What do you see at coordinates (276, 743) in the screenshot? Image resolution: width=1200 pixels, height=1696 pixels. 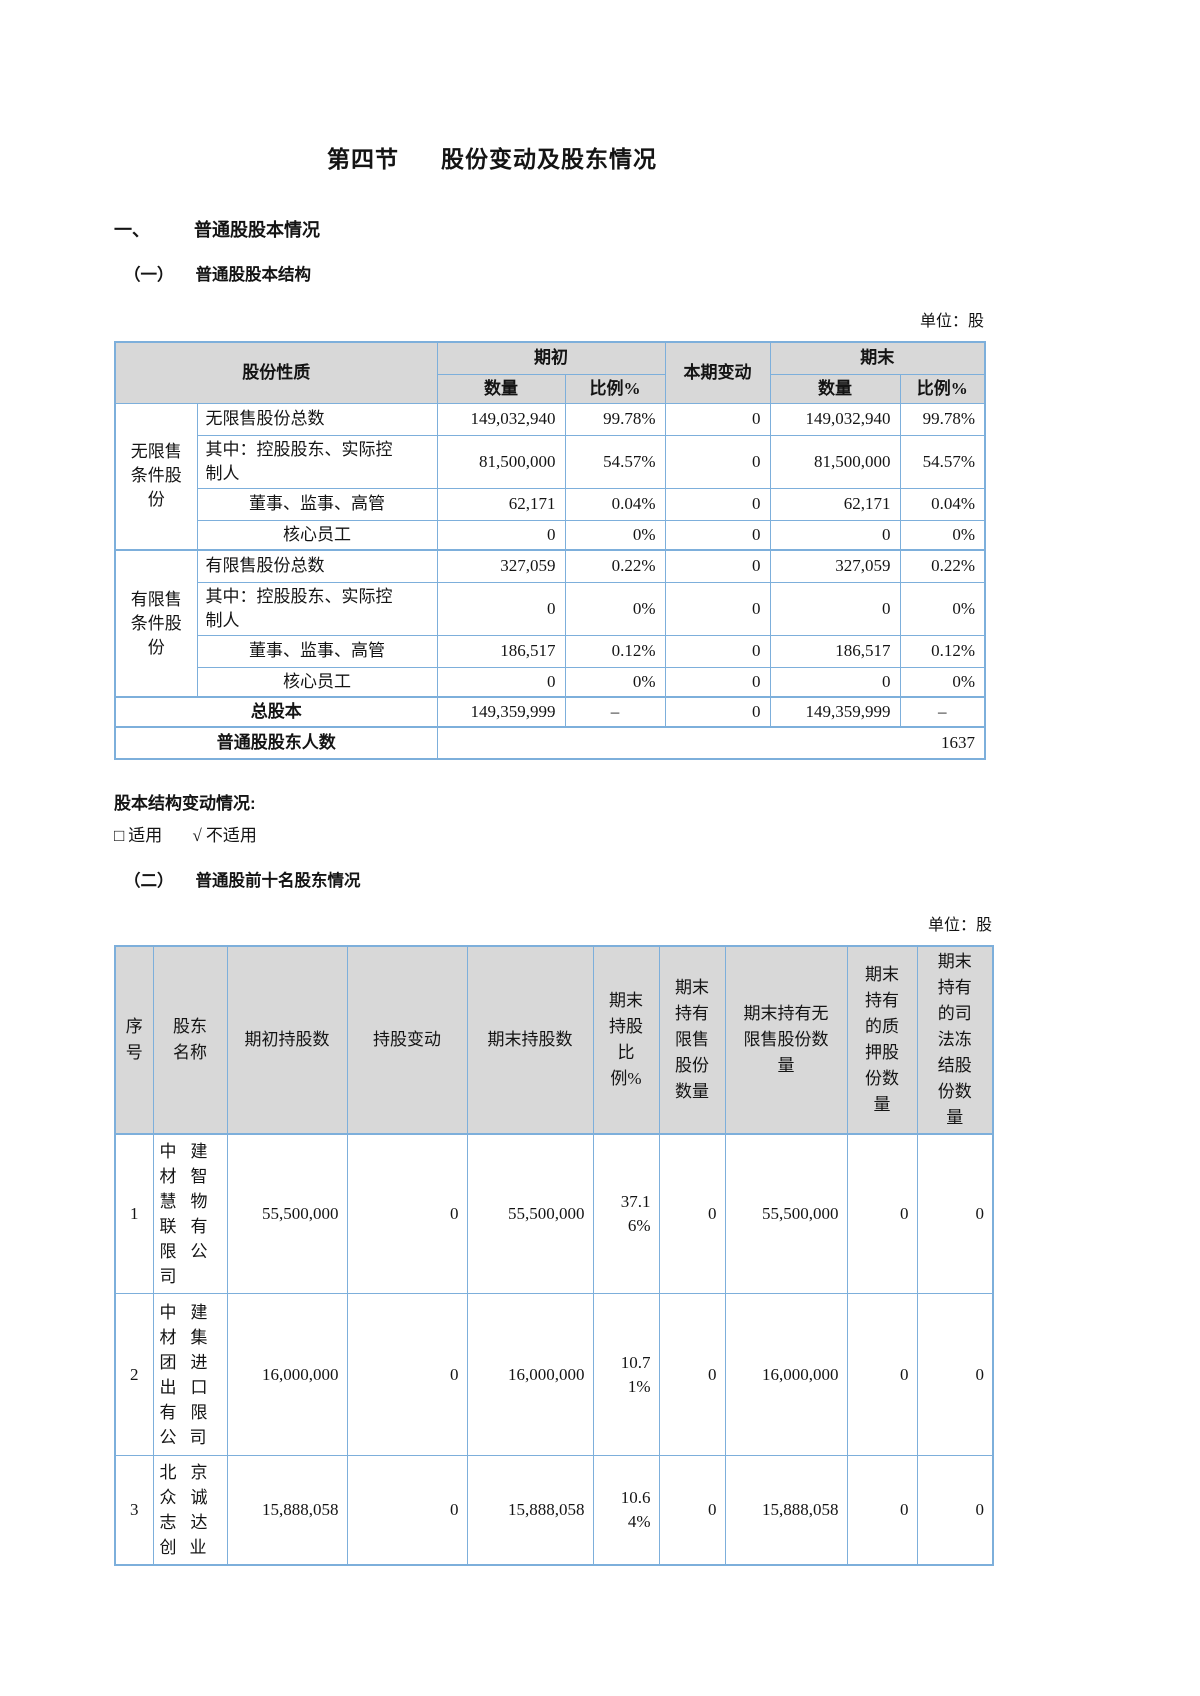 I see `holders-count-label: 普通股股东人数` at bounding box center [276, 743].